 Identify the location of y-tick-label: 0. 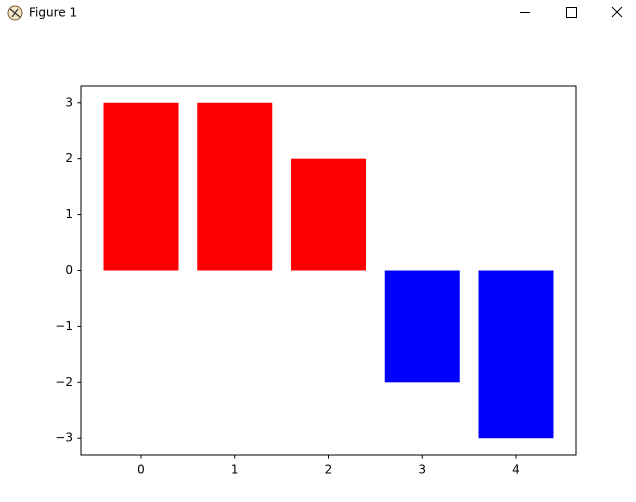
(69, 270).